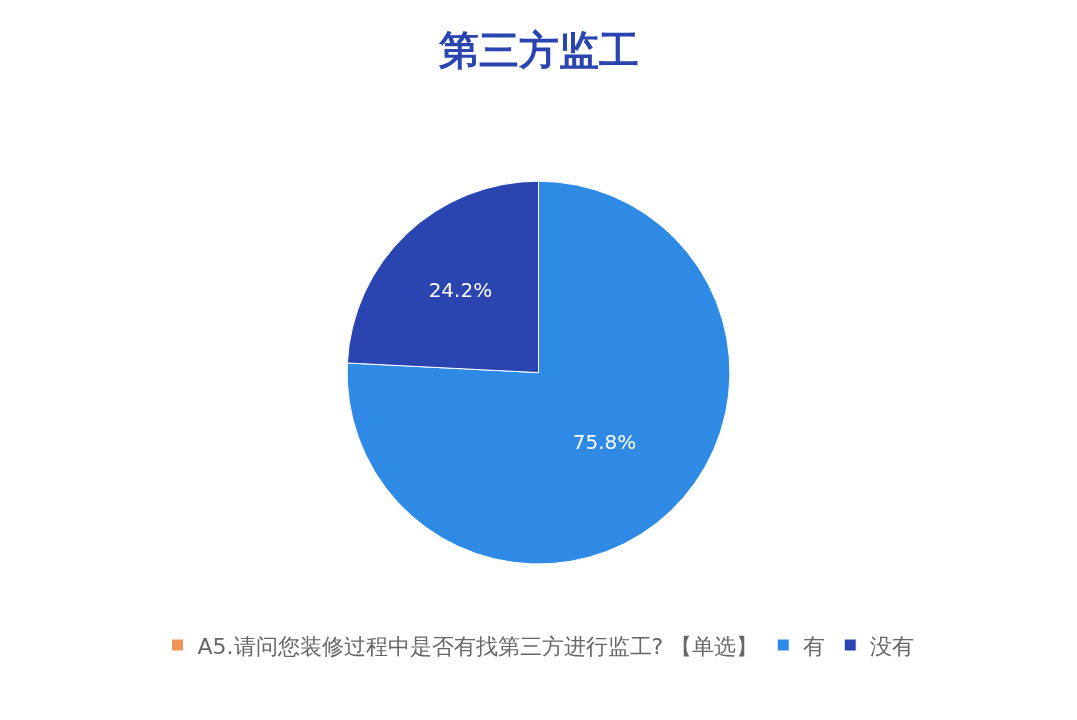  What do you see at coordinates (604, 441) in the screenshot?
I see `data-label: 75.8%` at bounding box center [604, 441].